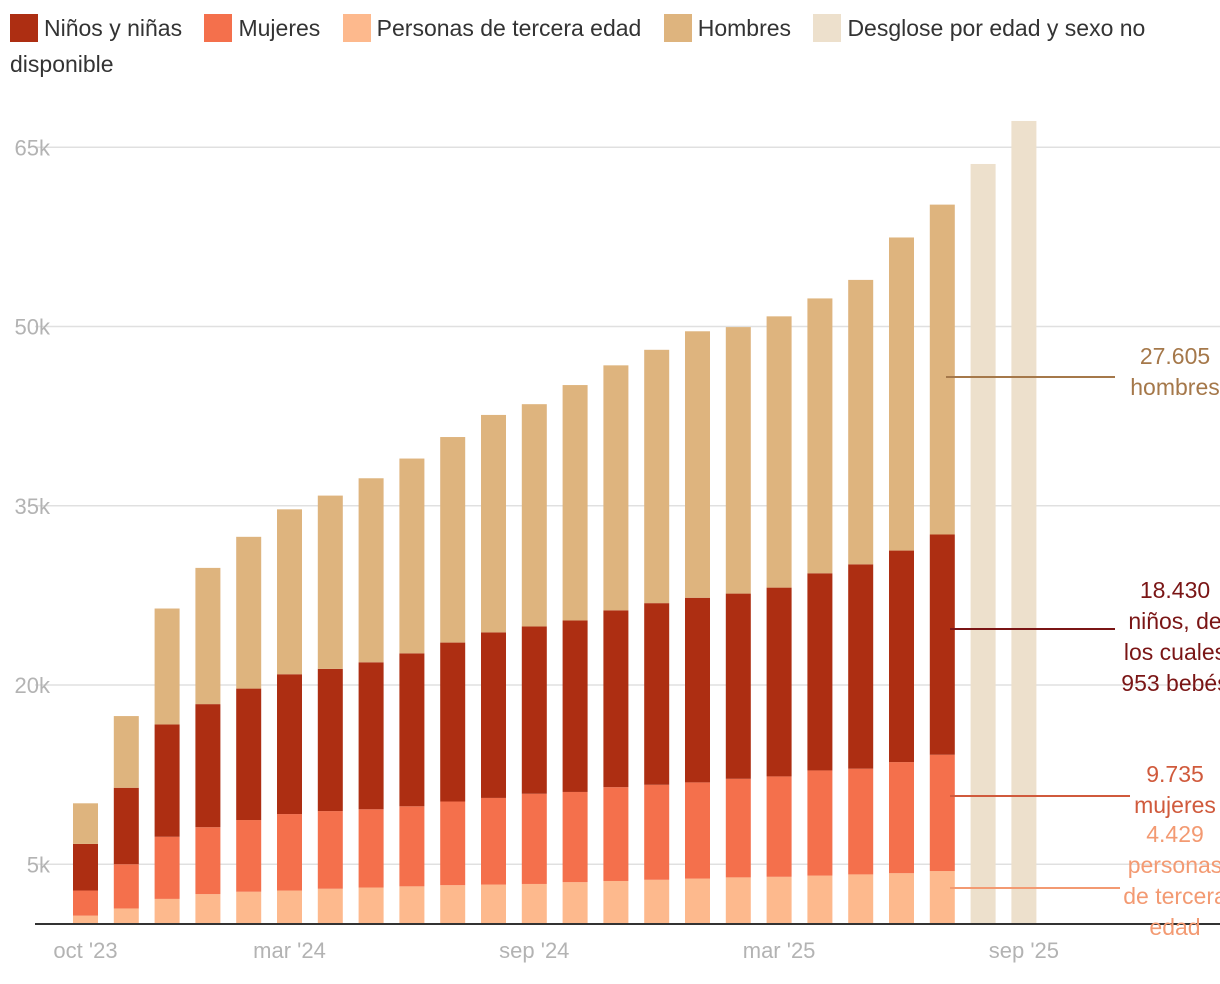  Describe the element at coordinates (262, 28) in the screenshot. I see `legend-item-mujeres: Mujeres` at that location.